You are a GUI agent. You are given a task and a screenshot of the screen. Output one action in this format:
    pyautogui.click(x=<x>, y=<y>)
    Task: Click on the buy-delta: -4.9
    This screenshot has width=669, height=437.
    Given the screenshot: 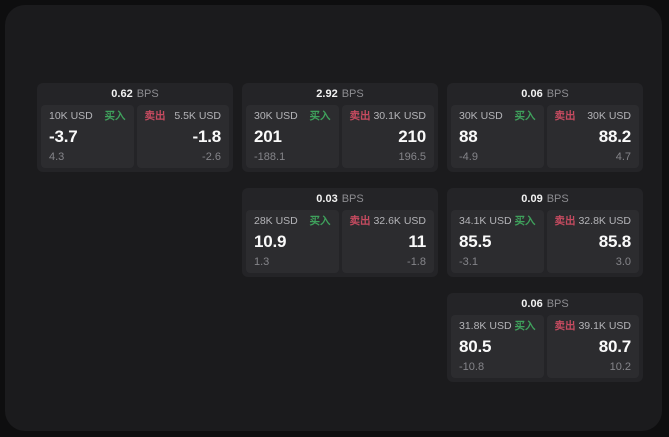 What is the action you would take?
    pyautogui.click(x=468, y=156)
    